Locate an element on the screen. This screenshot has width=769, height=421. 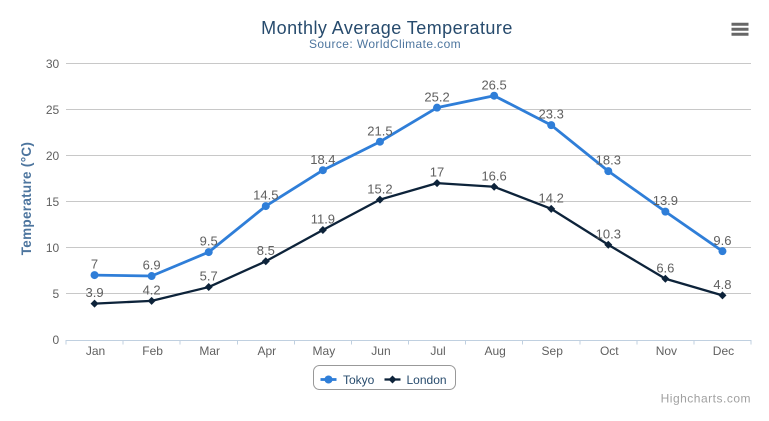
svg-text: 9.5 is located at coordinates (209, 241).